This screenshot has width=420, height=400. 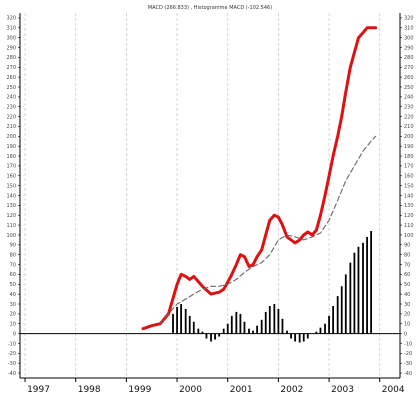 I want to click on y-tick-label-left: 260, so click(x=11, y=78).